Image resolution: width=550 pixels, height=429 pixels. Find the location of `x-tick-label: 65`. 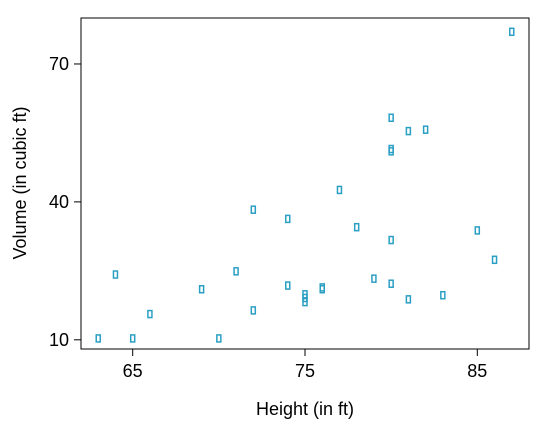

x-tick-label: 65 is located at coordinates (133, 371).